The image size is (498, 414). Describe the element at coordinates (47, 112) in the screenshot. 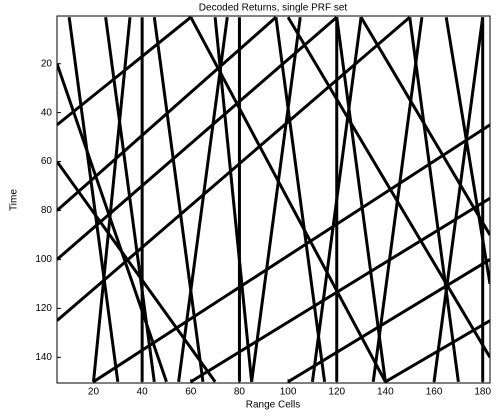

I see `y-tick-label: 40` at that location.